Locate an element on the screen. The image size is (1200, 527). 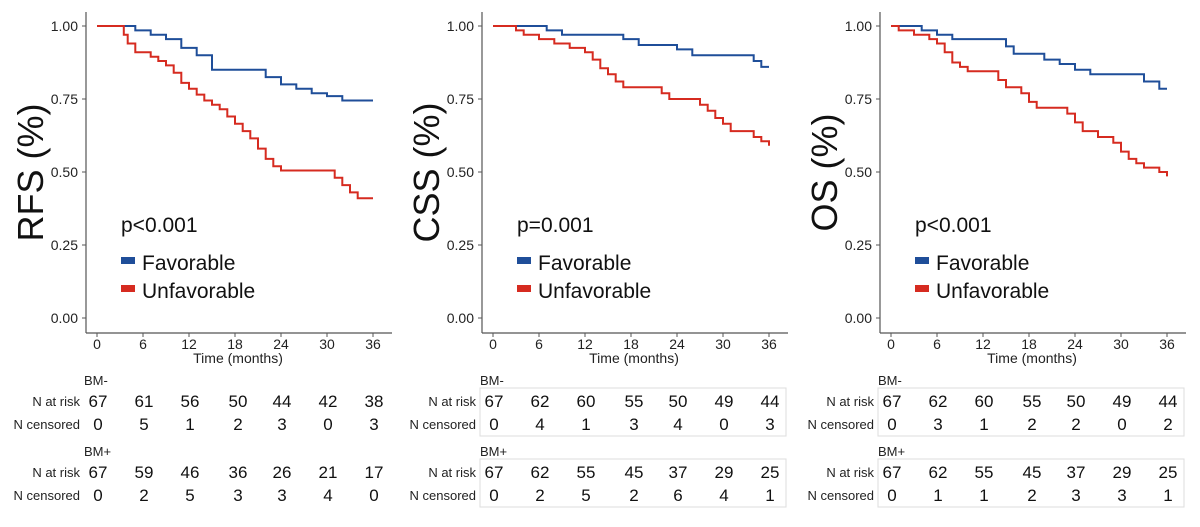
risk-group-label: BM+ is located at coordinates (97, 451).